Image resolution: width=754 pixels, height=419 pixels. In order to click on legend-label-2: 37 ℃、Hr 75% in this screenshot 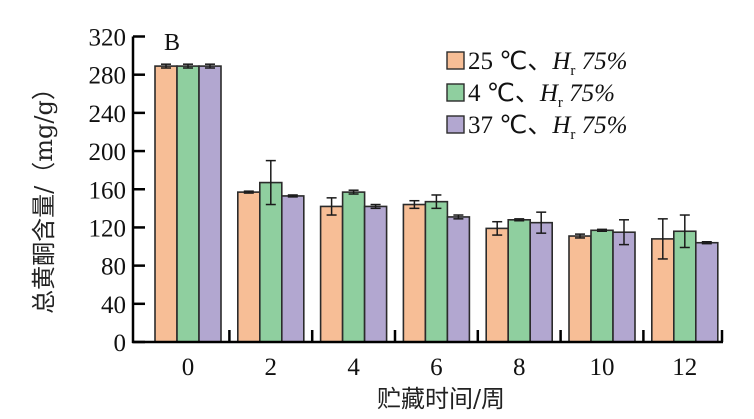, I will do `click(547, 127)`.